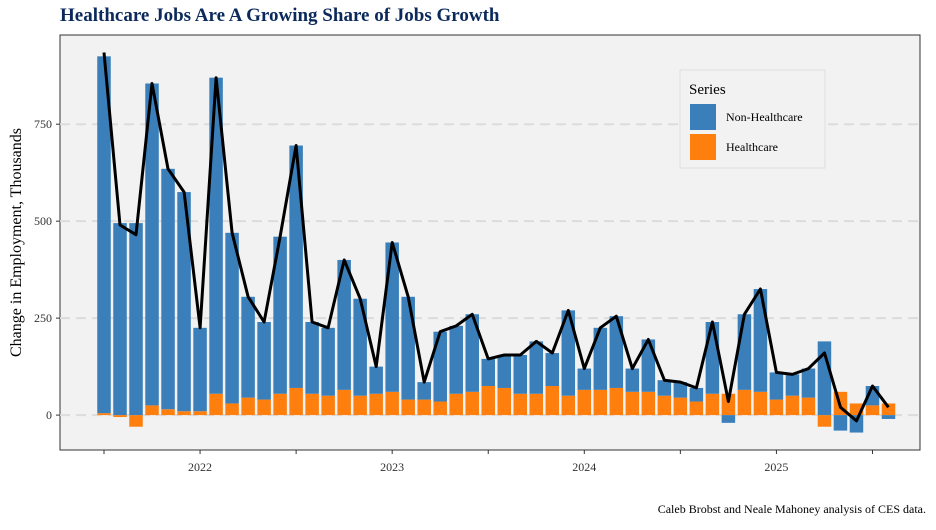  Describe the element at coordinates (16, 242) in the screenshot. I see `y-axis-label: Change in Employment, Thousands` at that location.